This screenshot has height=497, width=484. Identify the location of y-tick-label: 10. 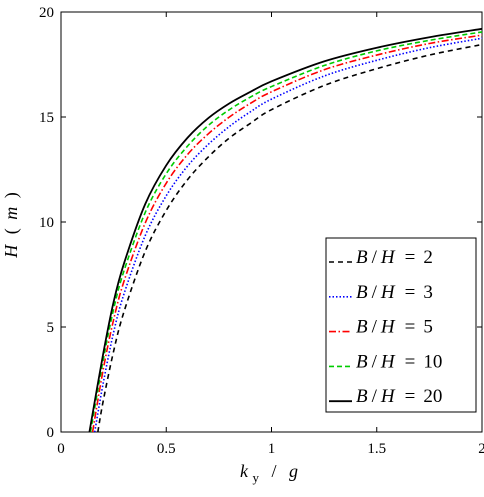
(46, 223).